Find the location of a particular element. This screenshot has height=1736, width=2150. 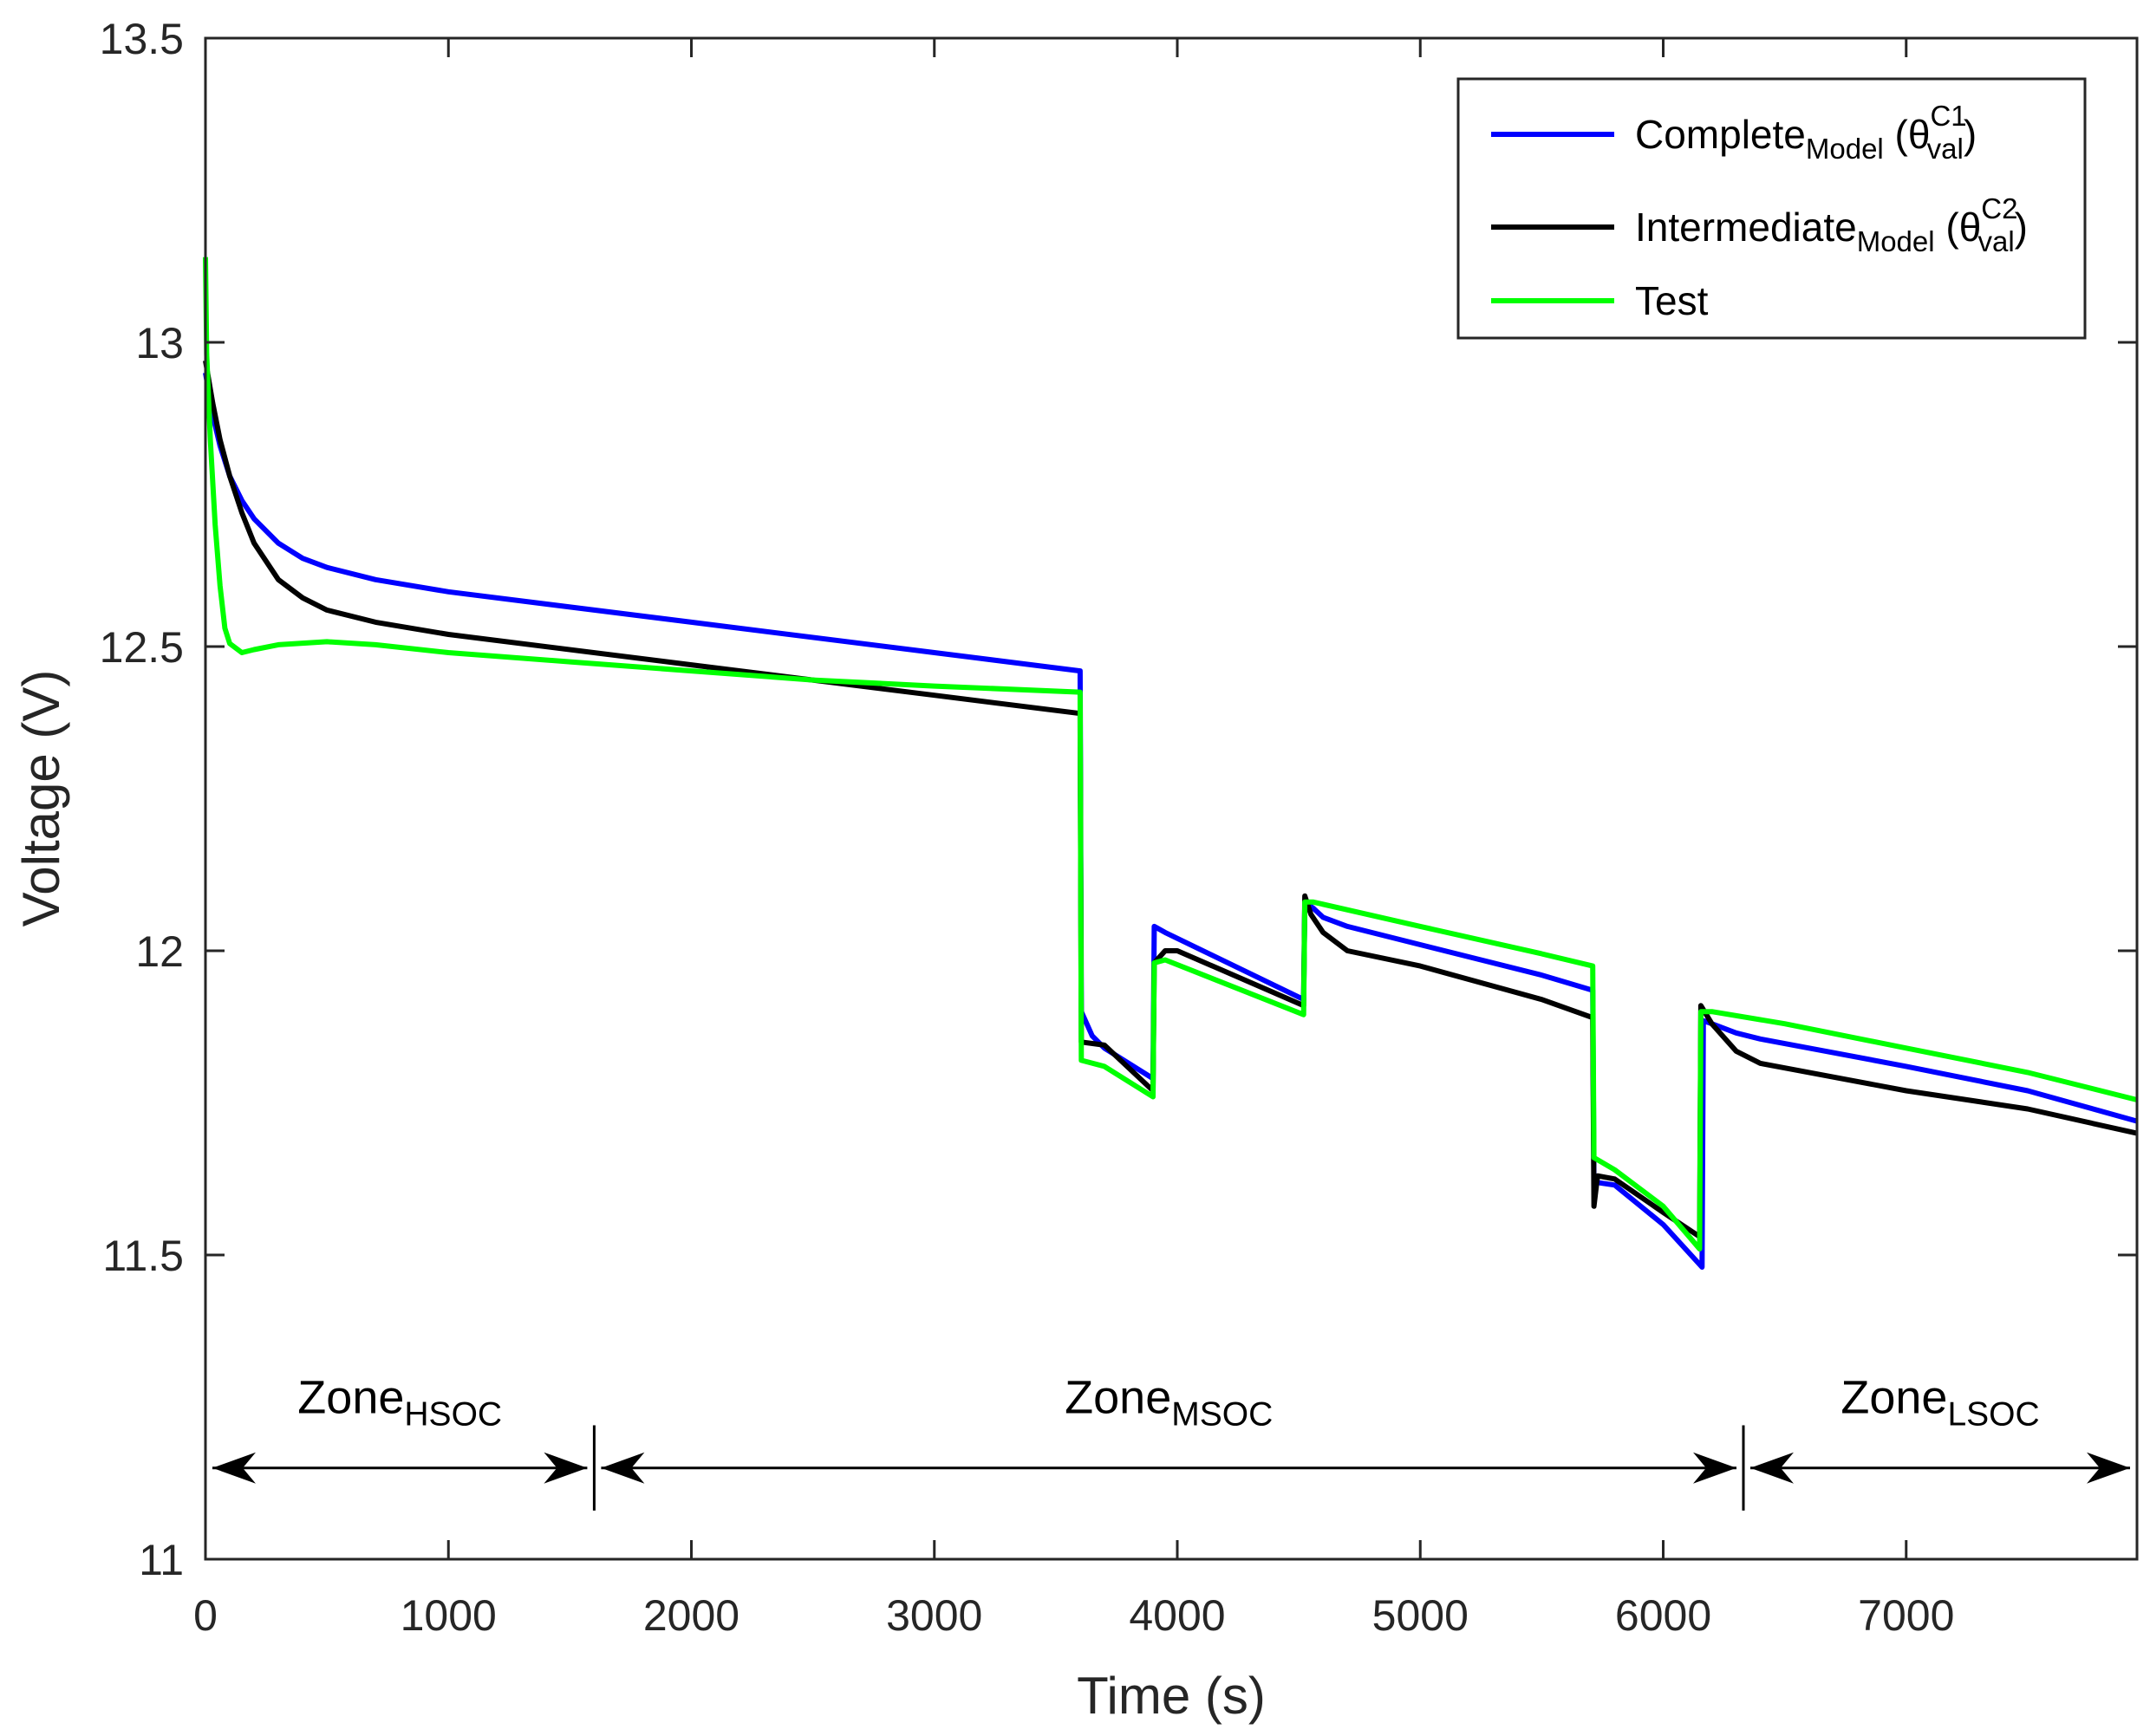

y-tick-label: 11.5 is located at coordinates (143, 1256).